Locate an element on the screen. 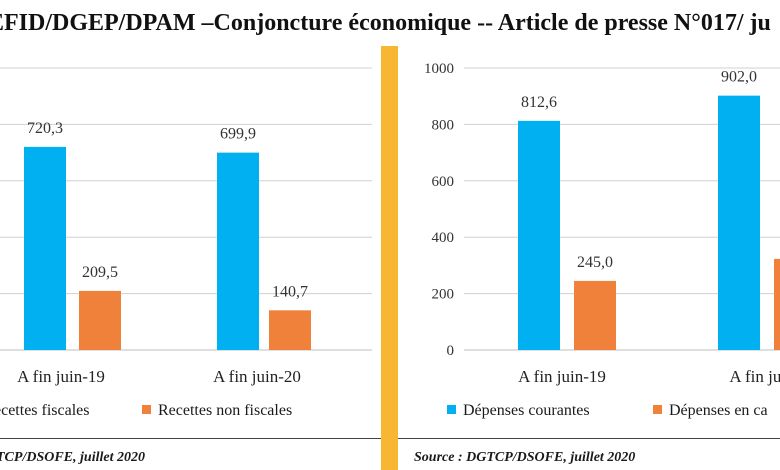 The image size is (780, 470). y-tick-label: 200 is located at coordinates (443, 295).